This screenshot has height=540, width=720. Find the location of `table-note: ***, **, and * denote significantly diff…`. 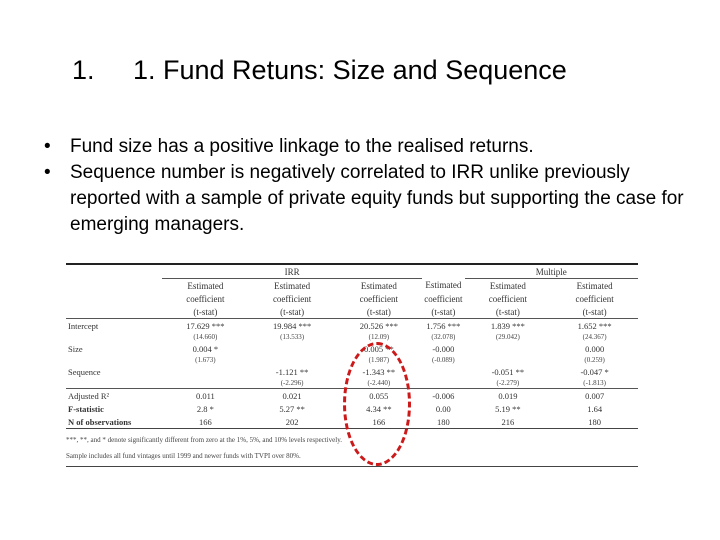

table-note: ***, **, and * denote significantly diff… is located at coordinates (204, 440).